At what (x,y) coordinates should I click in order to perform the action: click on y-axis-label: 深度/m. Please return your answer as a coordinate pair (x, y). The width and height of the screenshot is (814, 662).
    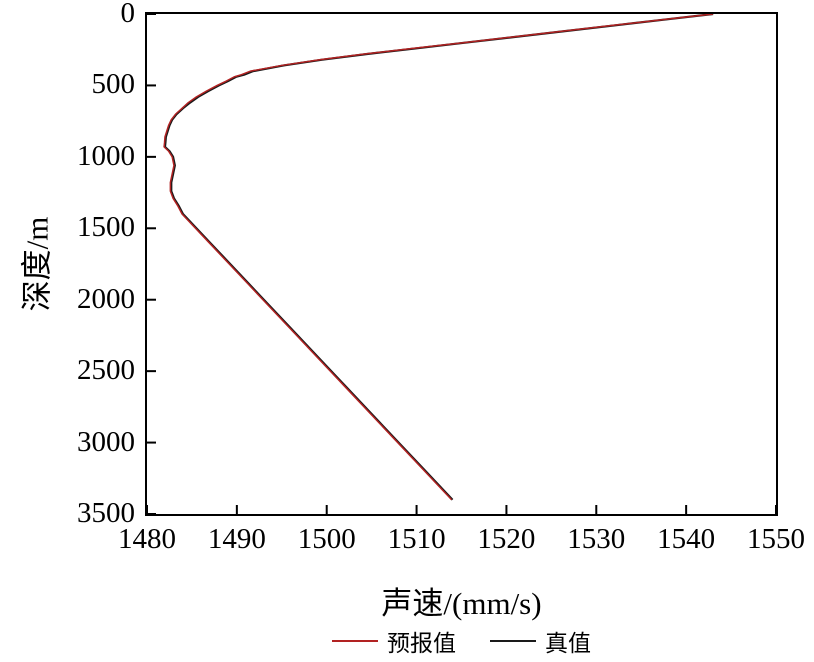
    Looking at the image, I should click on (37, 264).